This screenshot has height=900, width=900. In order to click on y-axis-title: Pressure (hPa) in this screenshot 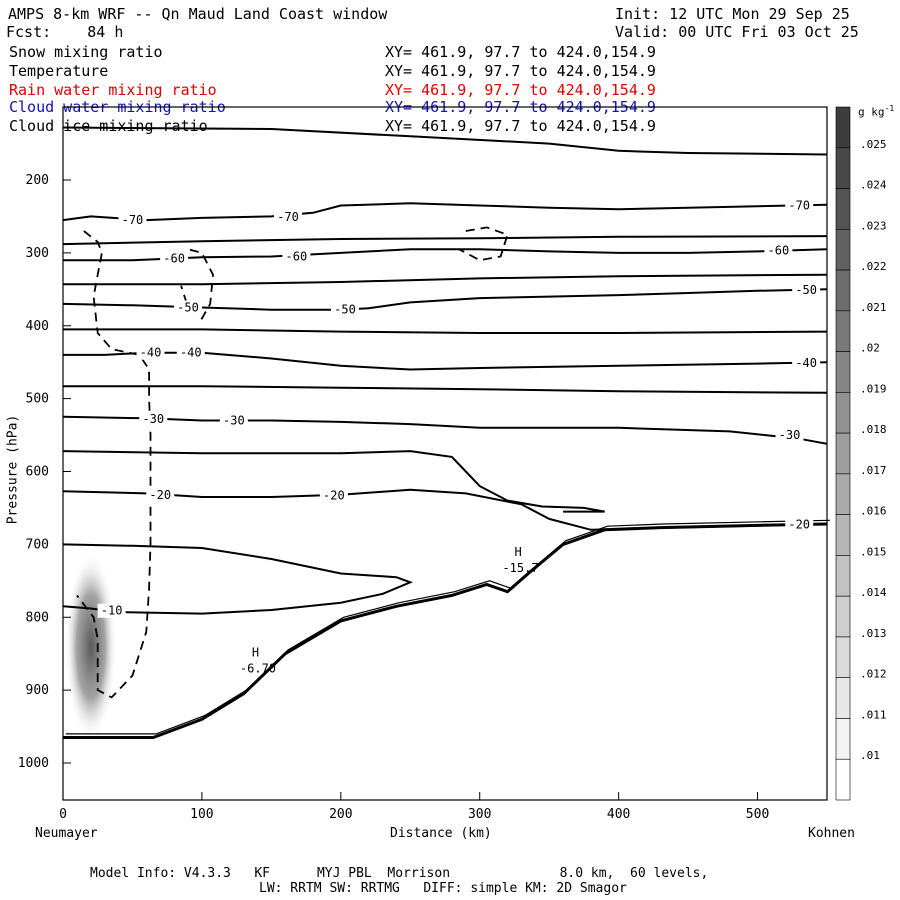, I will do `click(13, 469)`.